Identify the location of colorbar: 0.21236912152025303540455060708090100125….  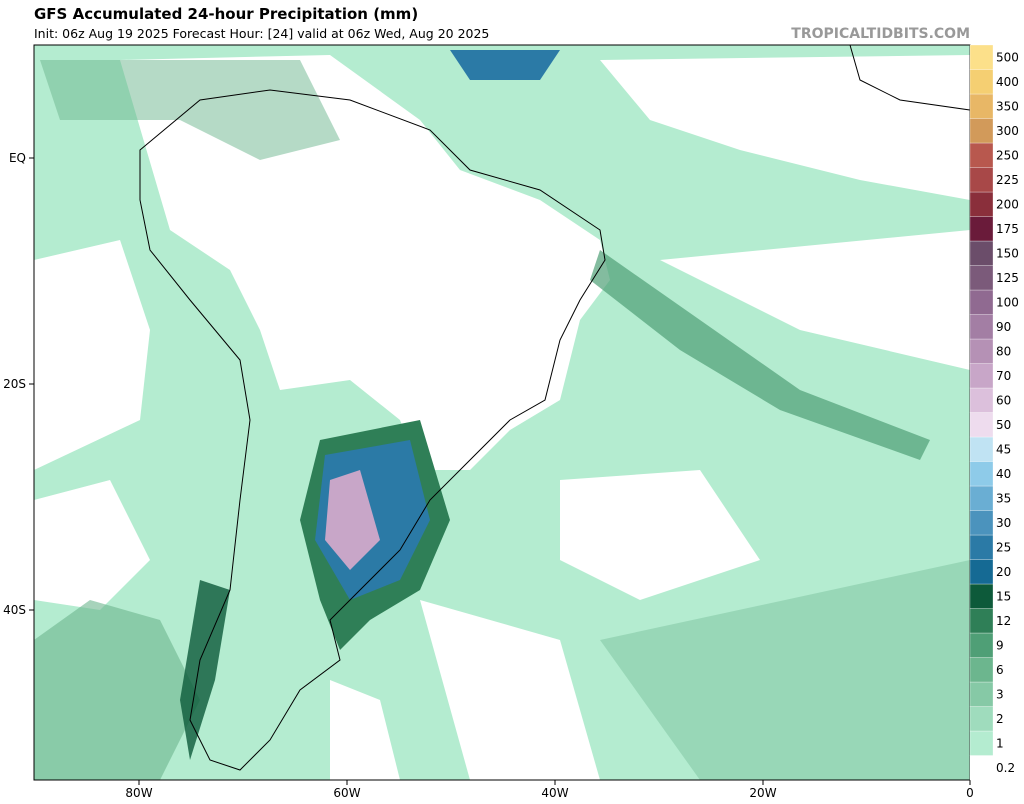
(994, 412).